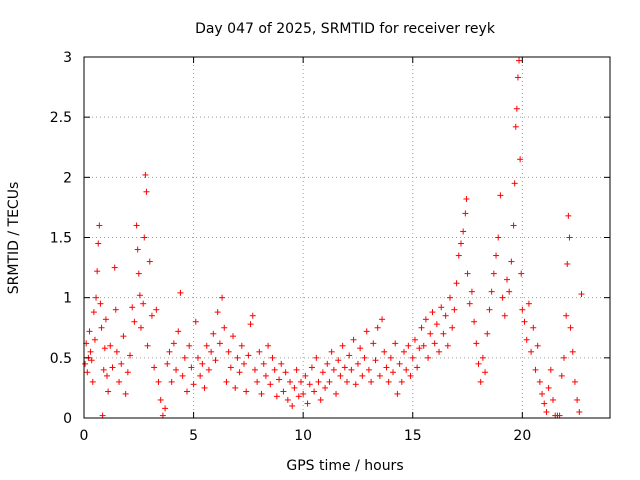 Image resolution: width=640 pixels, height=480 pixels. Describe the element at coordinates (61, 118) in the screenshot. I see `y-tick-label: 2.5` at that location.